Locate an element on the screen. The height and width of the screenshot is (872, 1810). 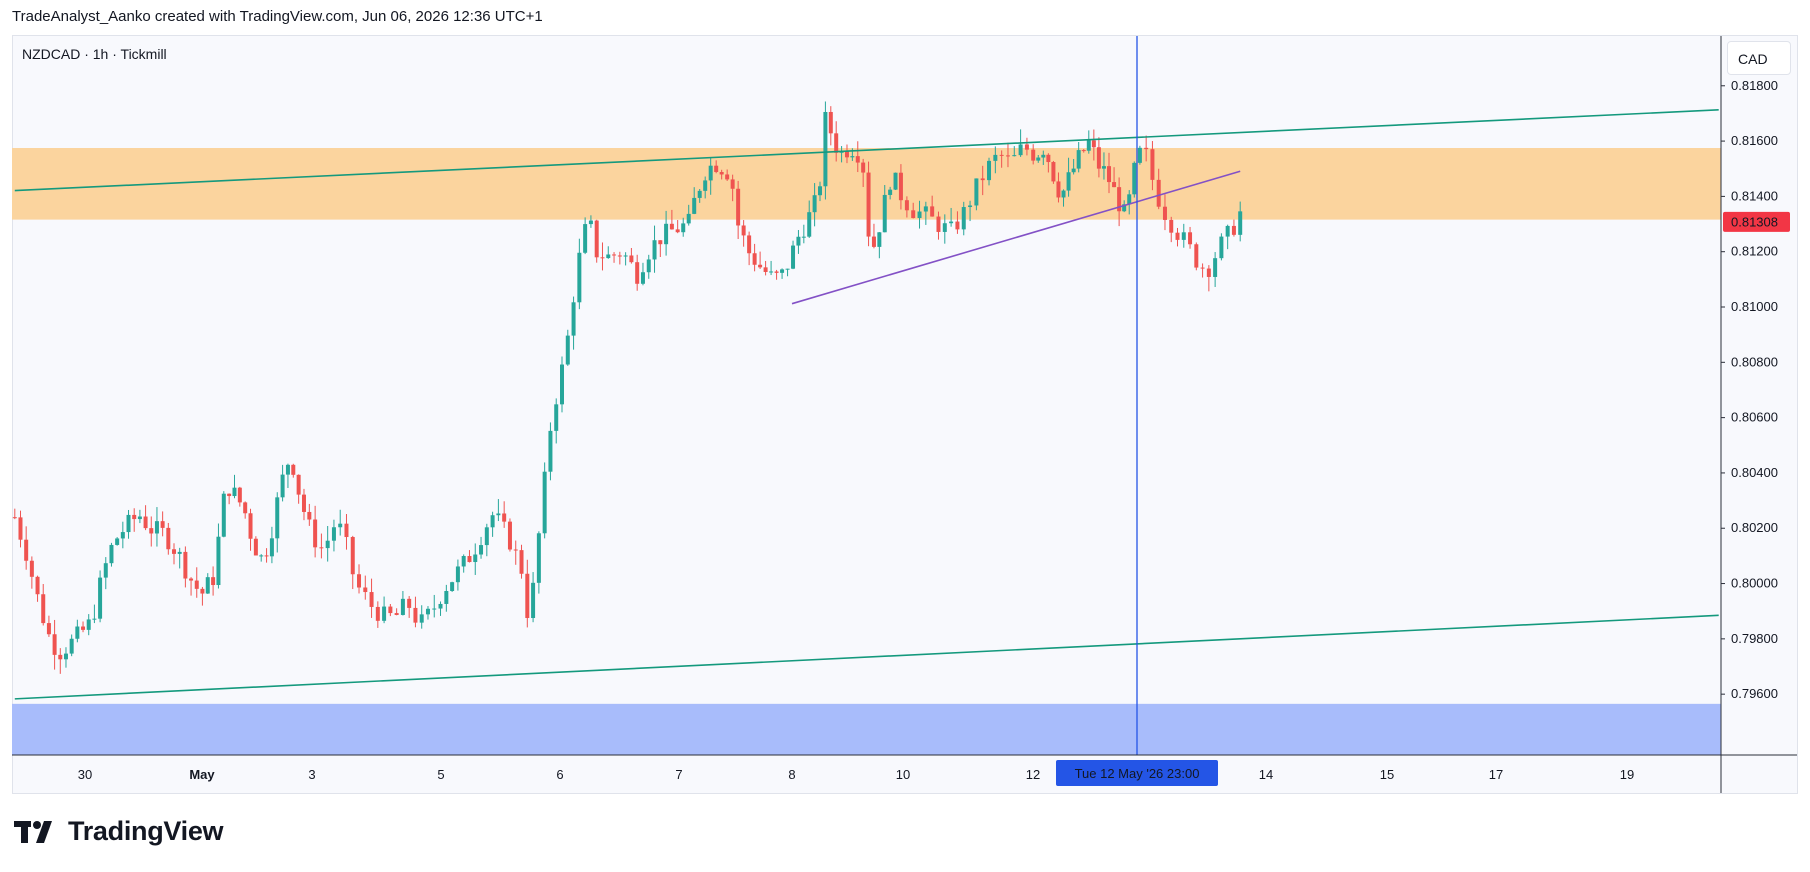
price-tick-label: 0.80400 is located at coordinates (1754, 472).